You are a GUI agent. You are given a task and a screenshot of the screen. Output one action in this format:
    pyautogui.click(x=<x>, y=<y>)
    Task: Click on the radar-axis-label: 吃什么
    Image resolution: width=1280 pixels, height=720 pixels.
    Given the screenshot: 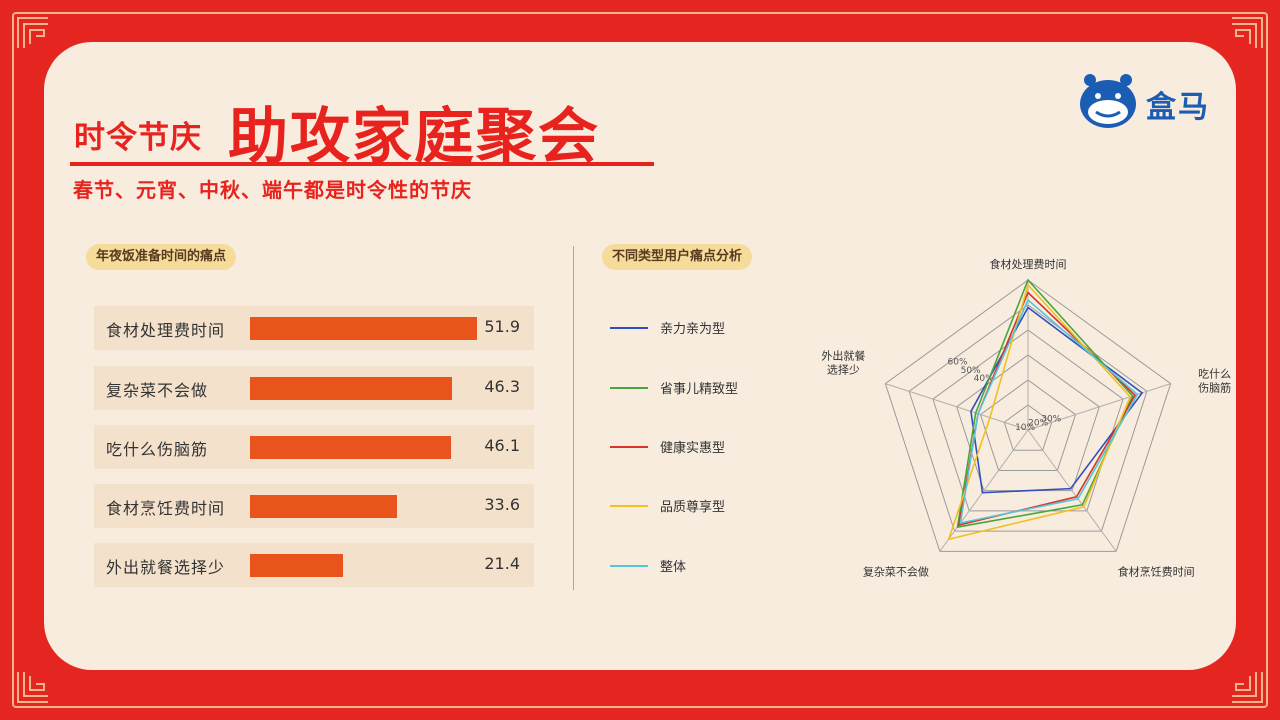 What is the action you would take?
    pyautogui.click(x=1214, y=374)
    